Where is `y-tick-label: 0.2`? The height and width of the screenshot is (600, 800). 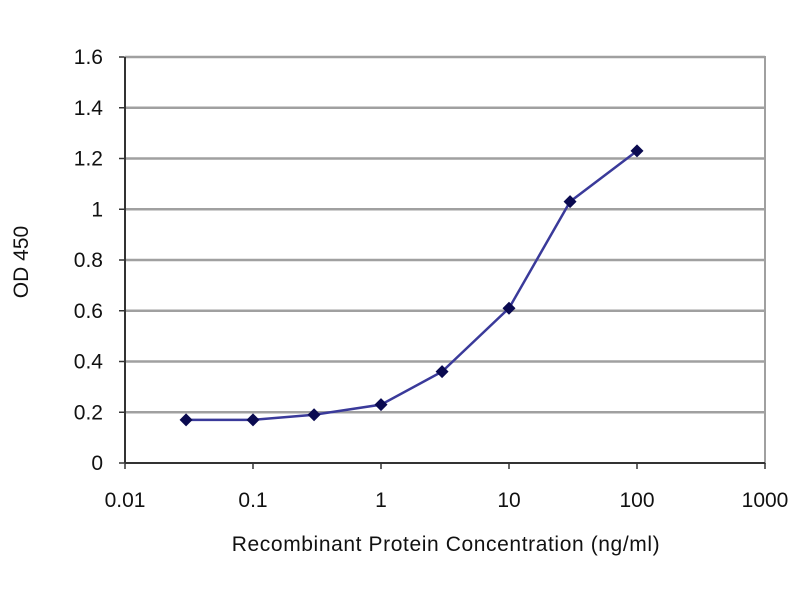
y-tick-label: 0.2 is located at coordinates (88, 412).